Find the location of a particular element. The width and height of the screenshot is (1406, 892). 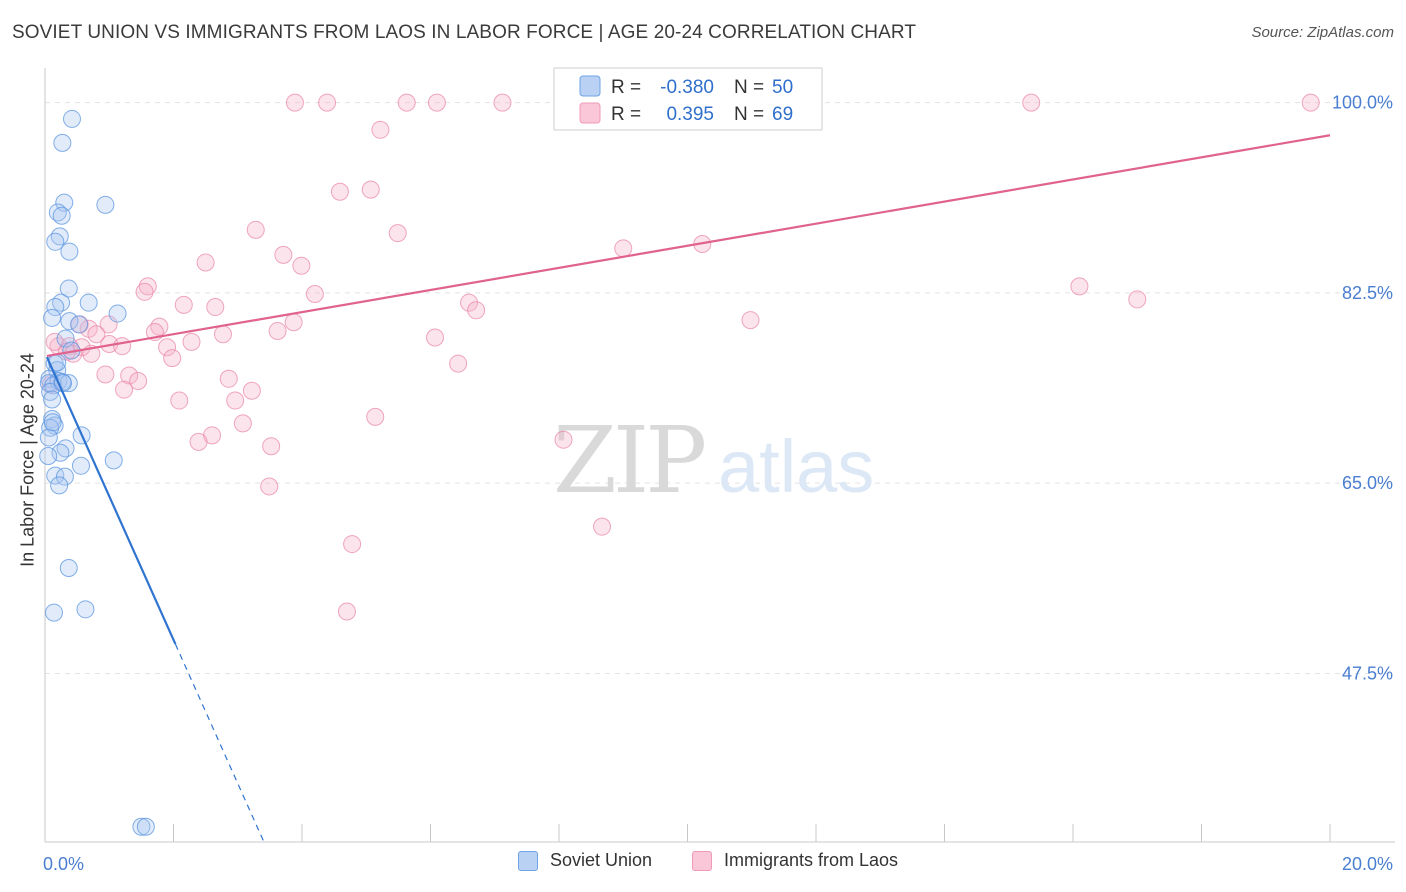

y-tick-label-0: 47.5% is located at coordinates (1367, 673).